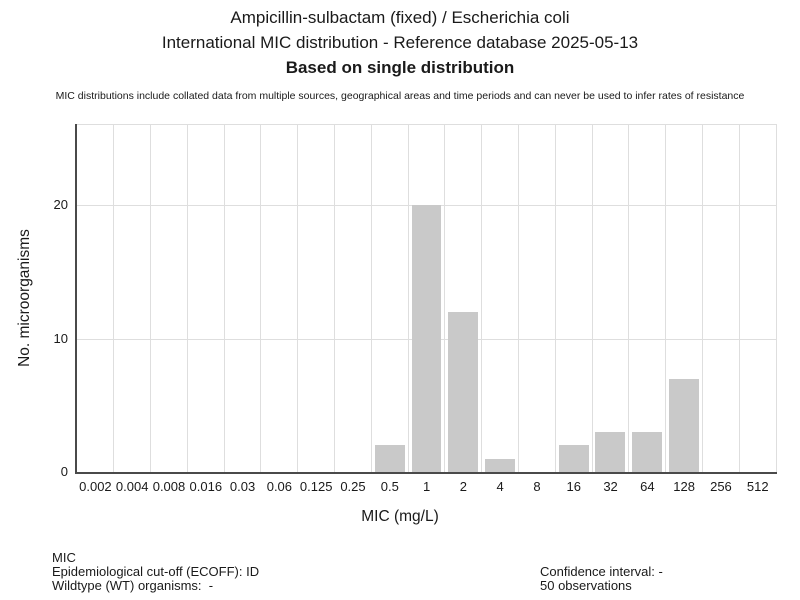  I want to click on x-tick-label: 256, so click(721, 486).